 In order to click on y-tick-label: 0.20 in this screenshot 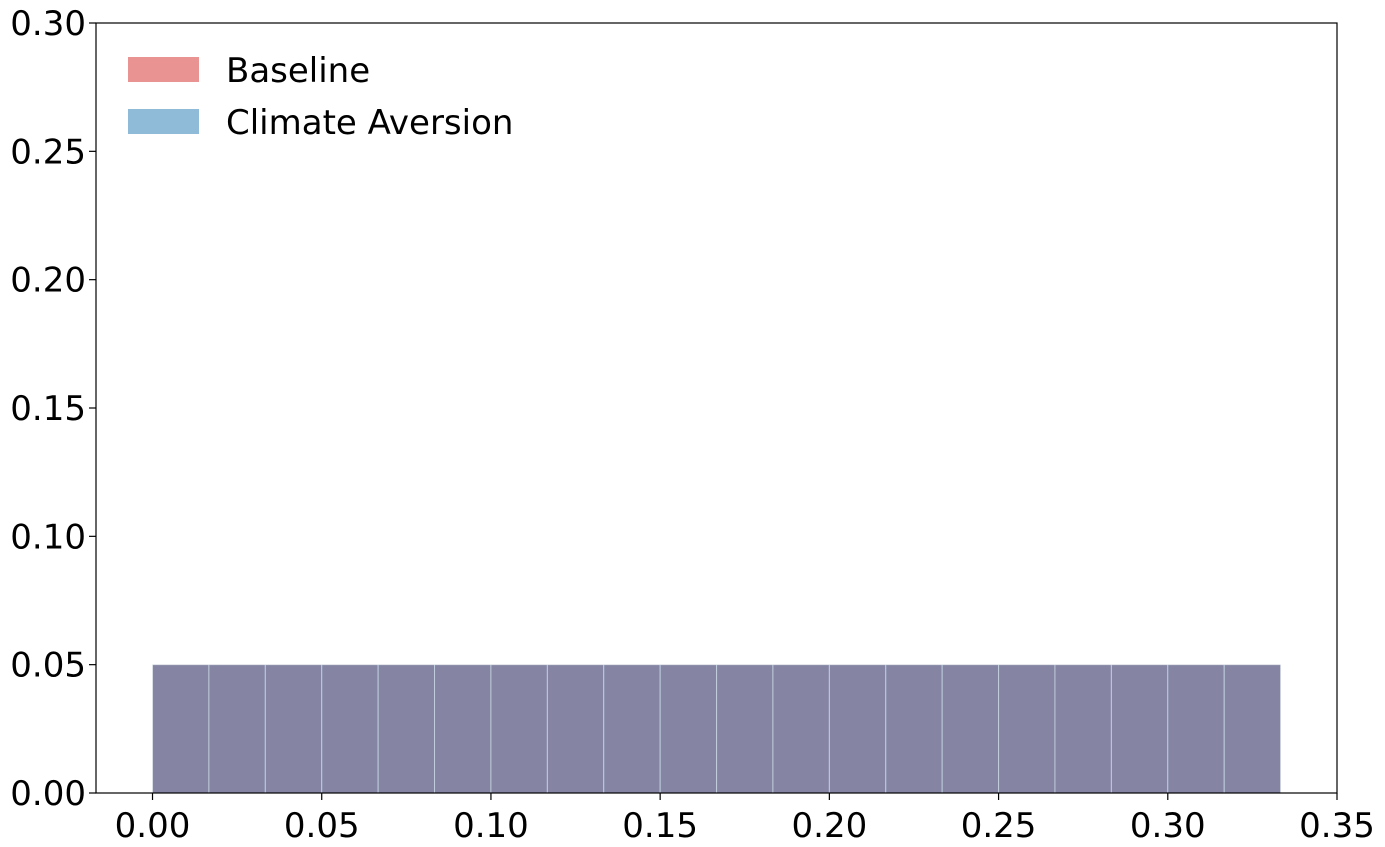, I will do `click(48, 281)`.